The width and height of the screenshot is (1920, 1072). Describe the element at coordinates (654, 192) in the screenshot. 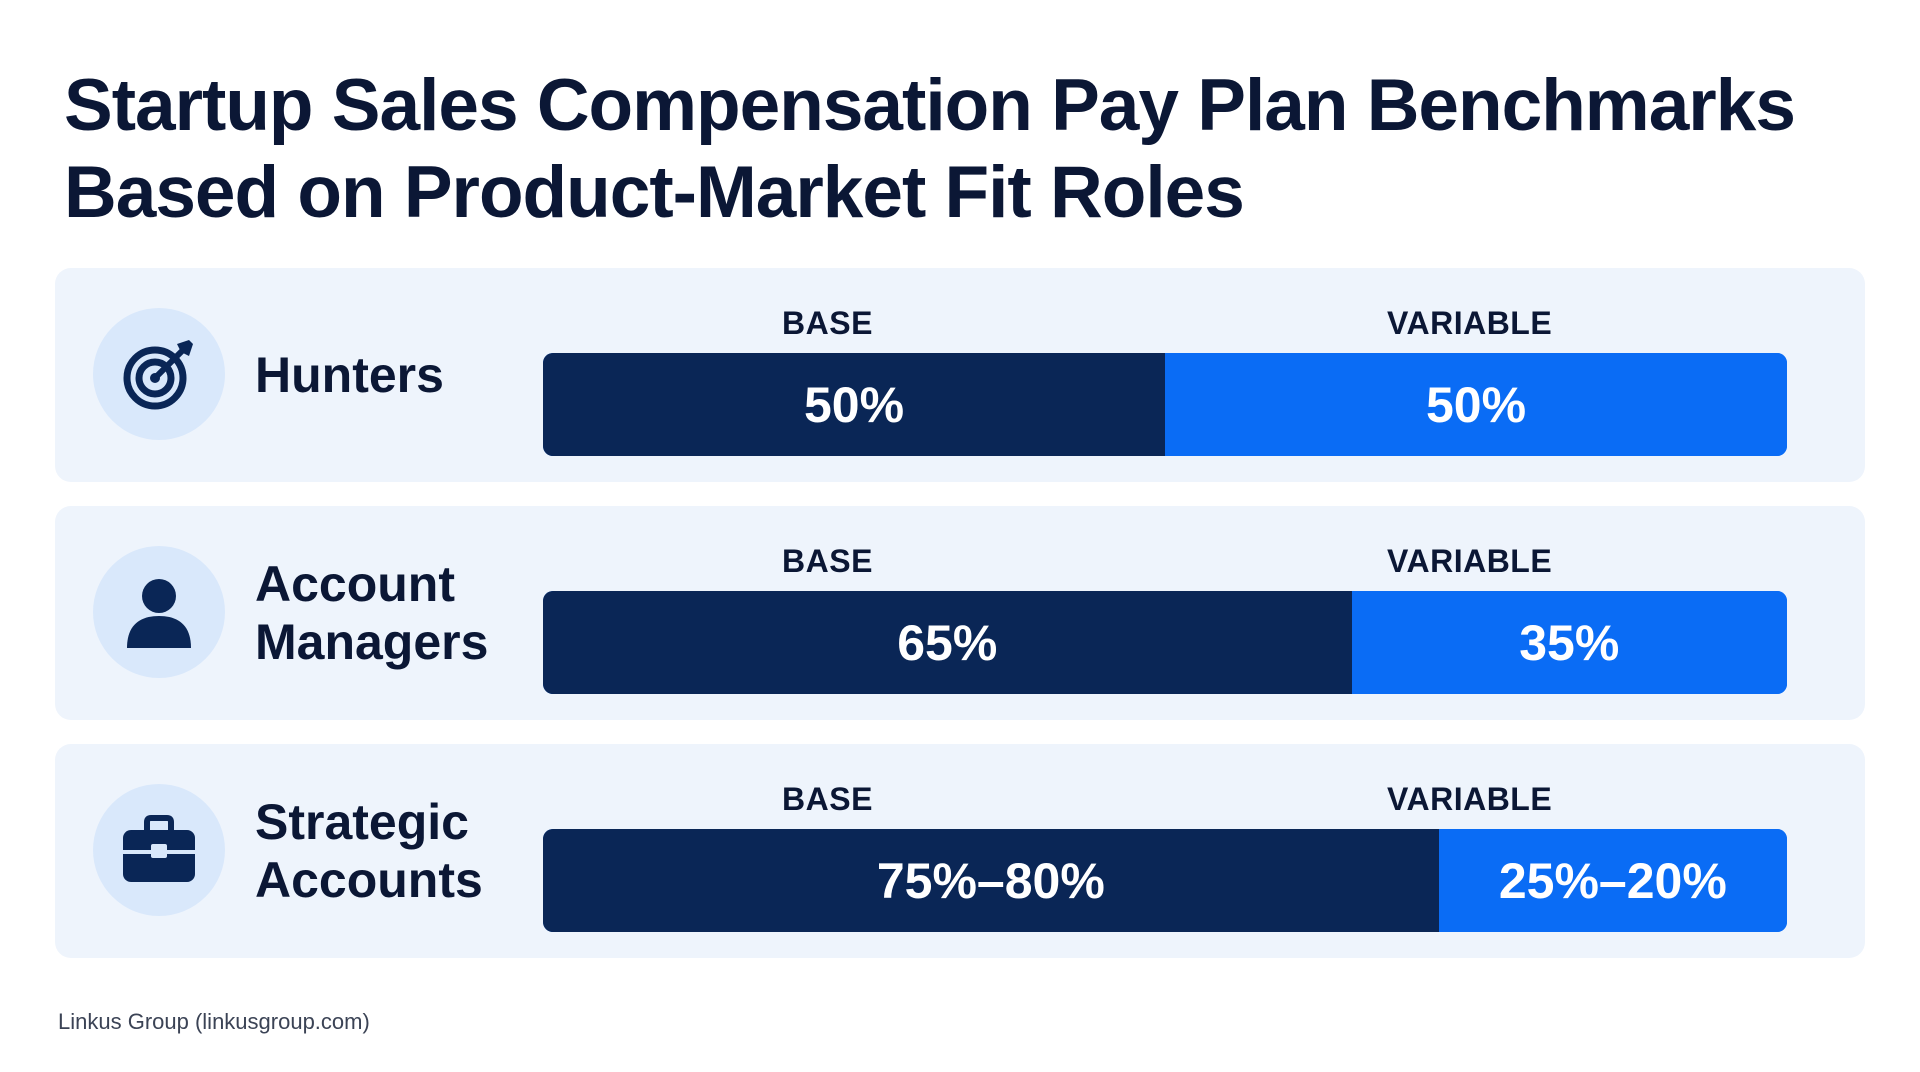

I see `chart-title-line-2: Based on Product-Market Fit Roles` at that location.